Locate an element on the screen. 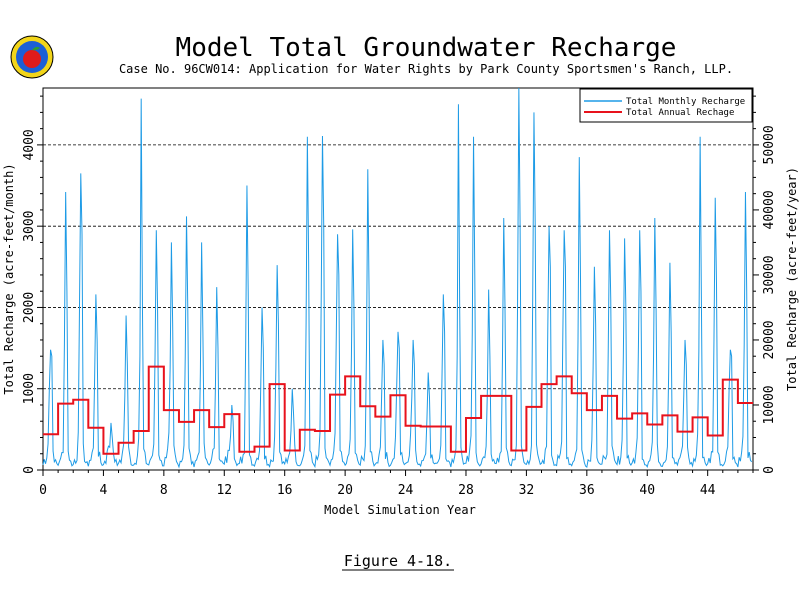 The width and height of the screenshot is (800, 600). figure-caption: Figure 4-18. is located at coordinates (398, 561).